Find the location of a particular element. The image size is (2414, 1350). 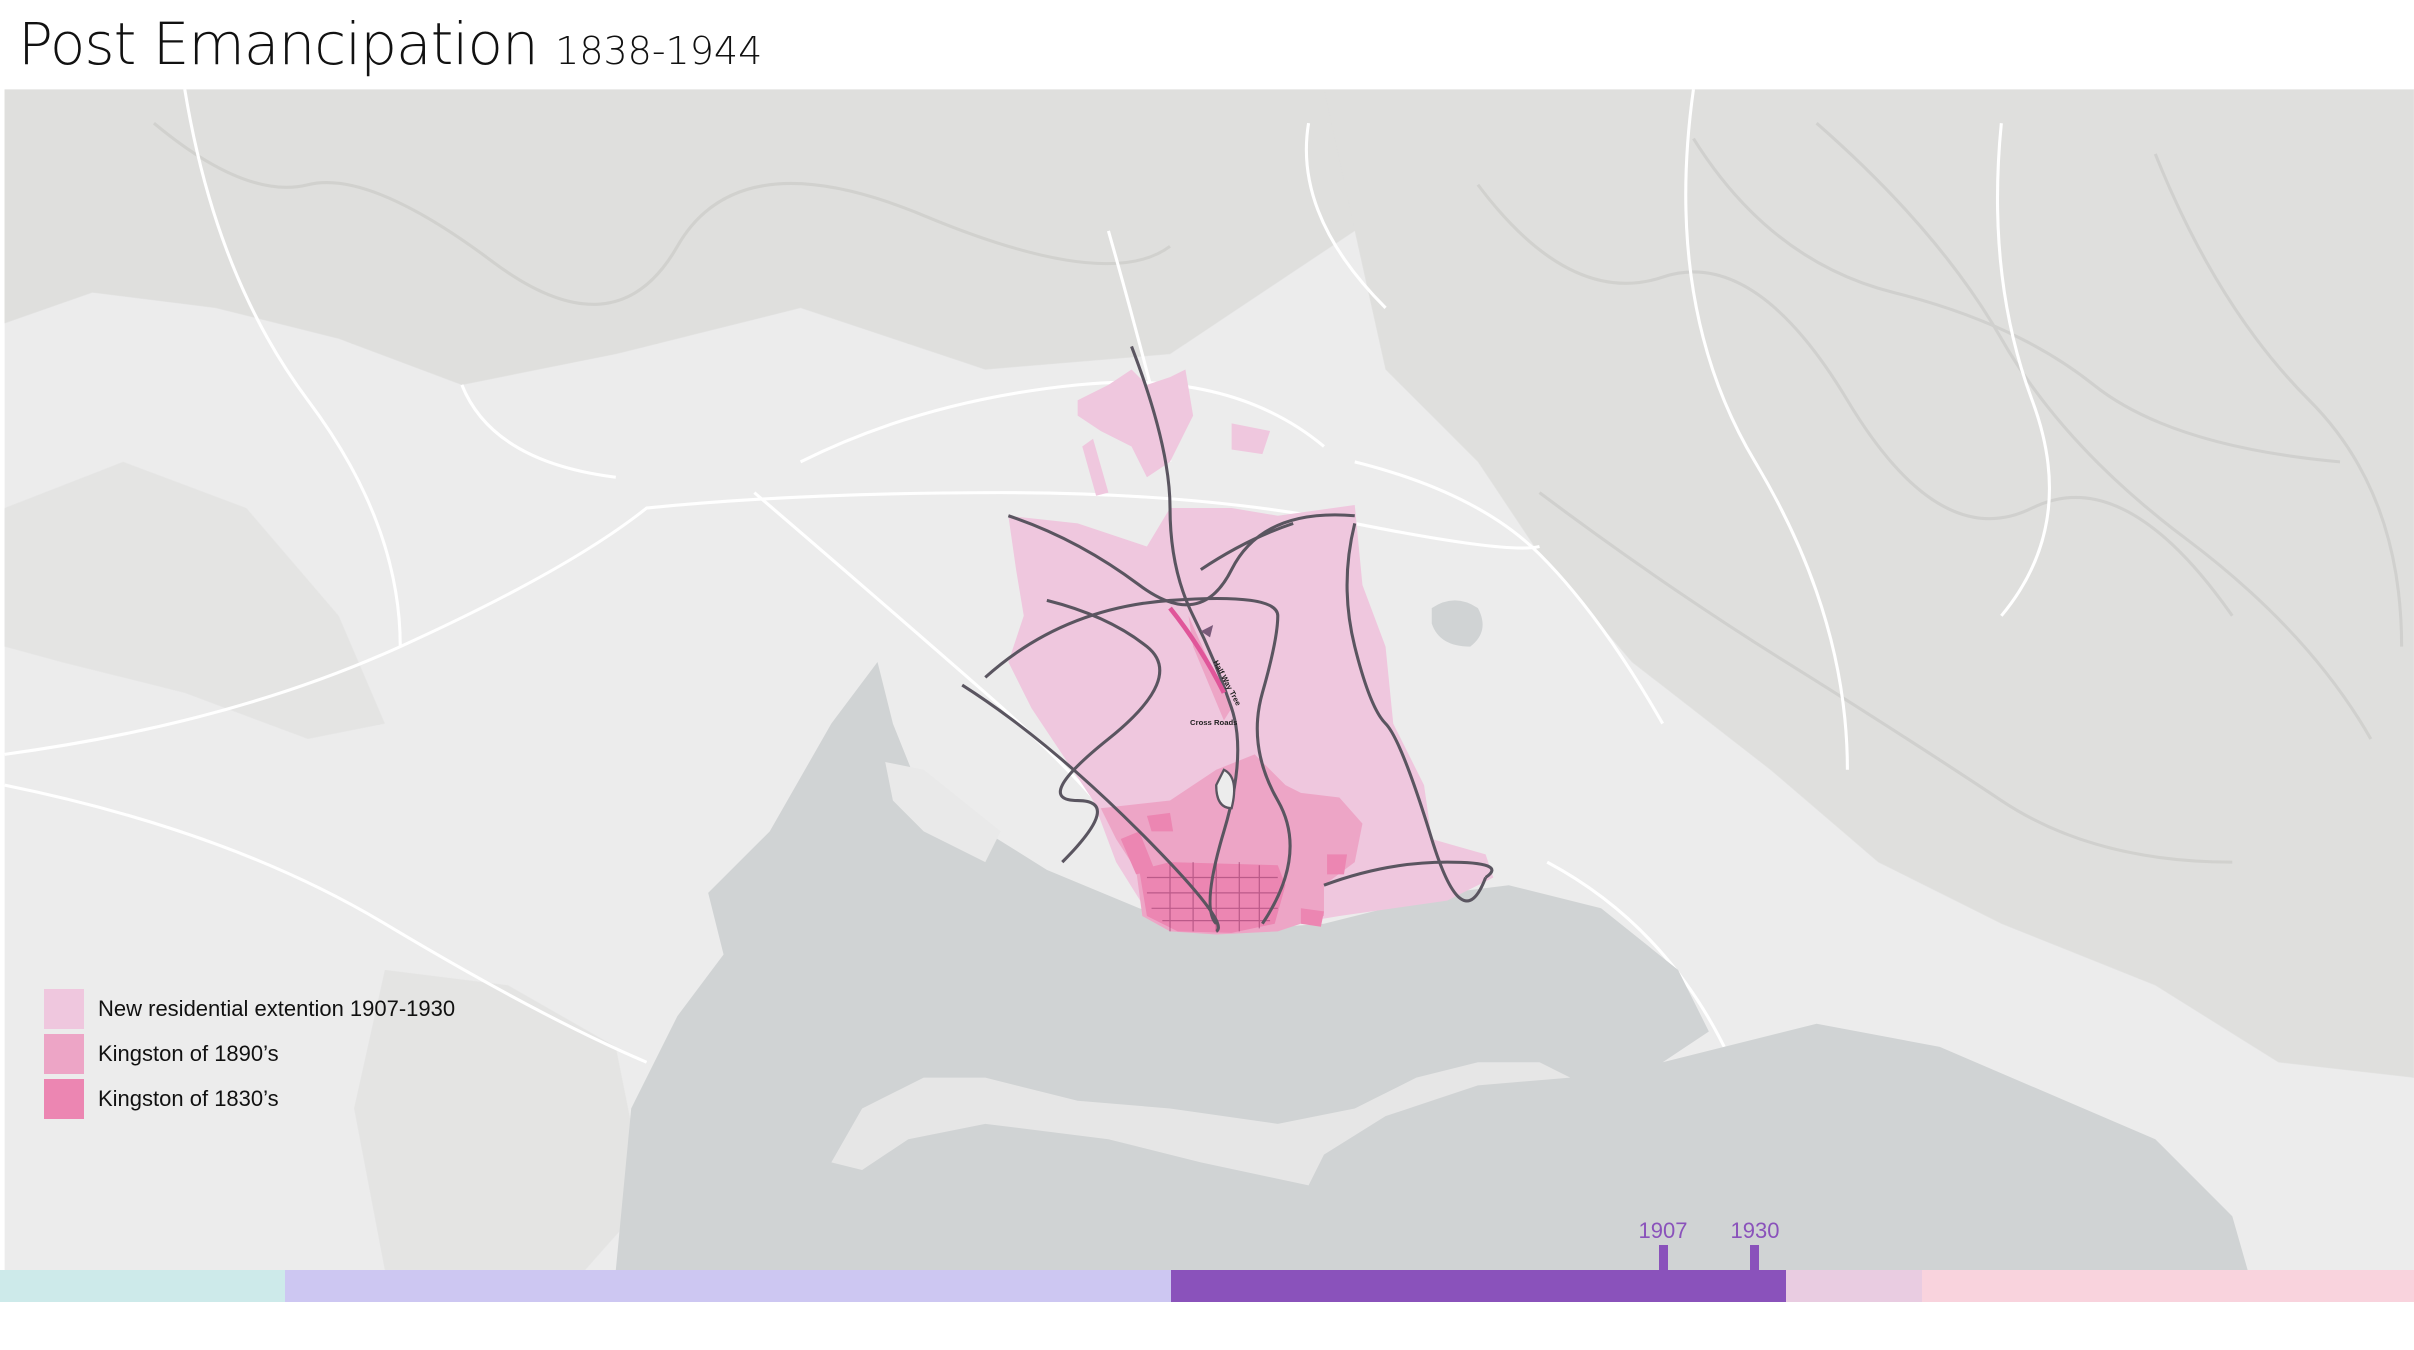

timeline-marker-1907 is located at coordinates (1663, 1260).